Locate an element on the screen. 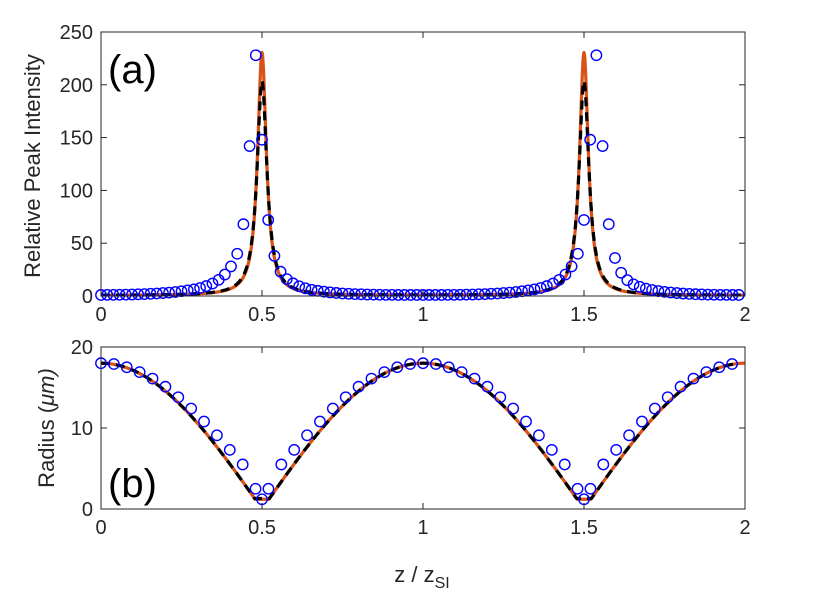  panel-a-label: (a) is located at coordinates (132, 70).